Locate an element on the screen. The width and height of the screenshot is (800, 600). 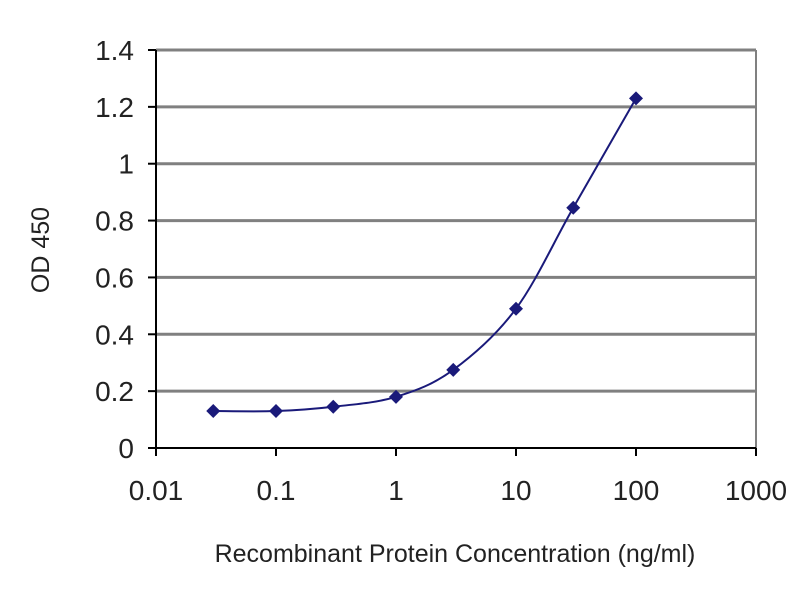
y-tick-label: 0.6 is located at coordinates (114, 277).